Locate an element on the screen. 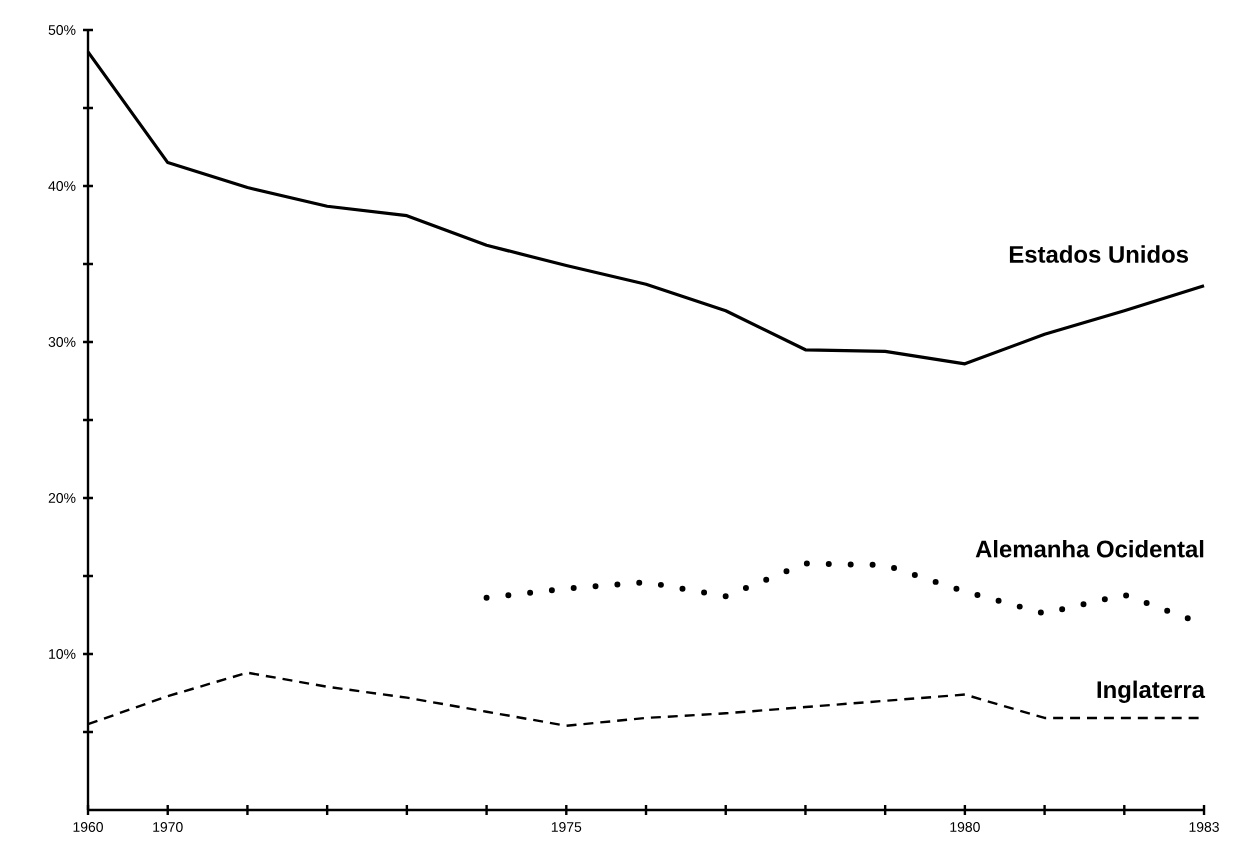 This screenshot has width=1234, height=842. series-label: Estados Unidos is located at coordinates (1099, 254).